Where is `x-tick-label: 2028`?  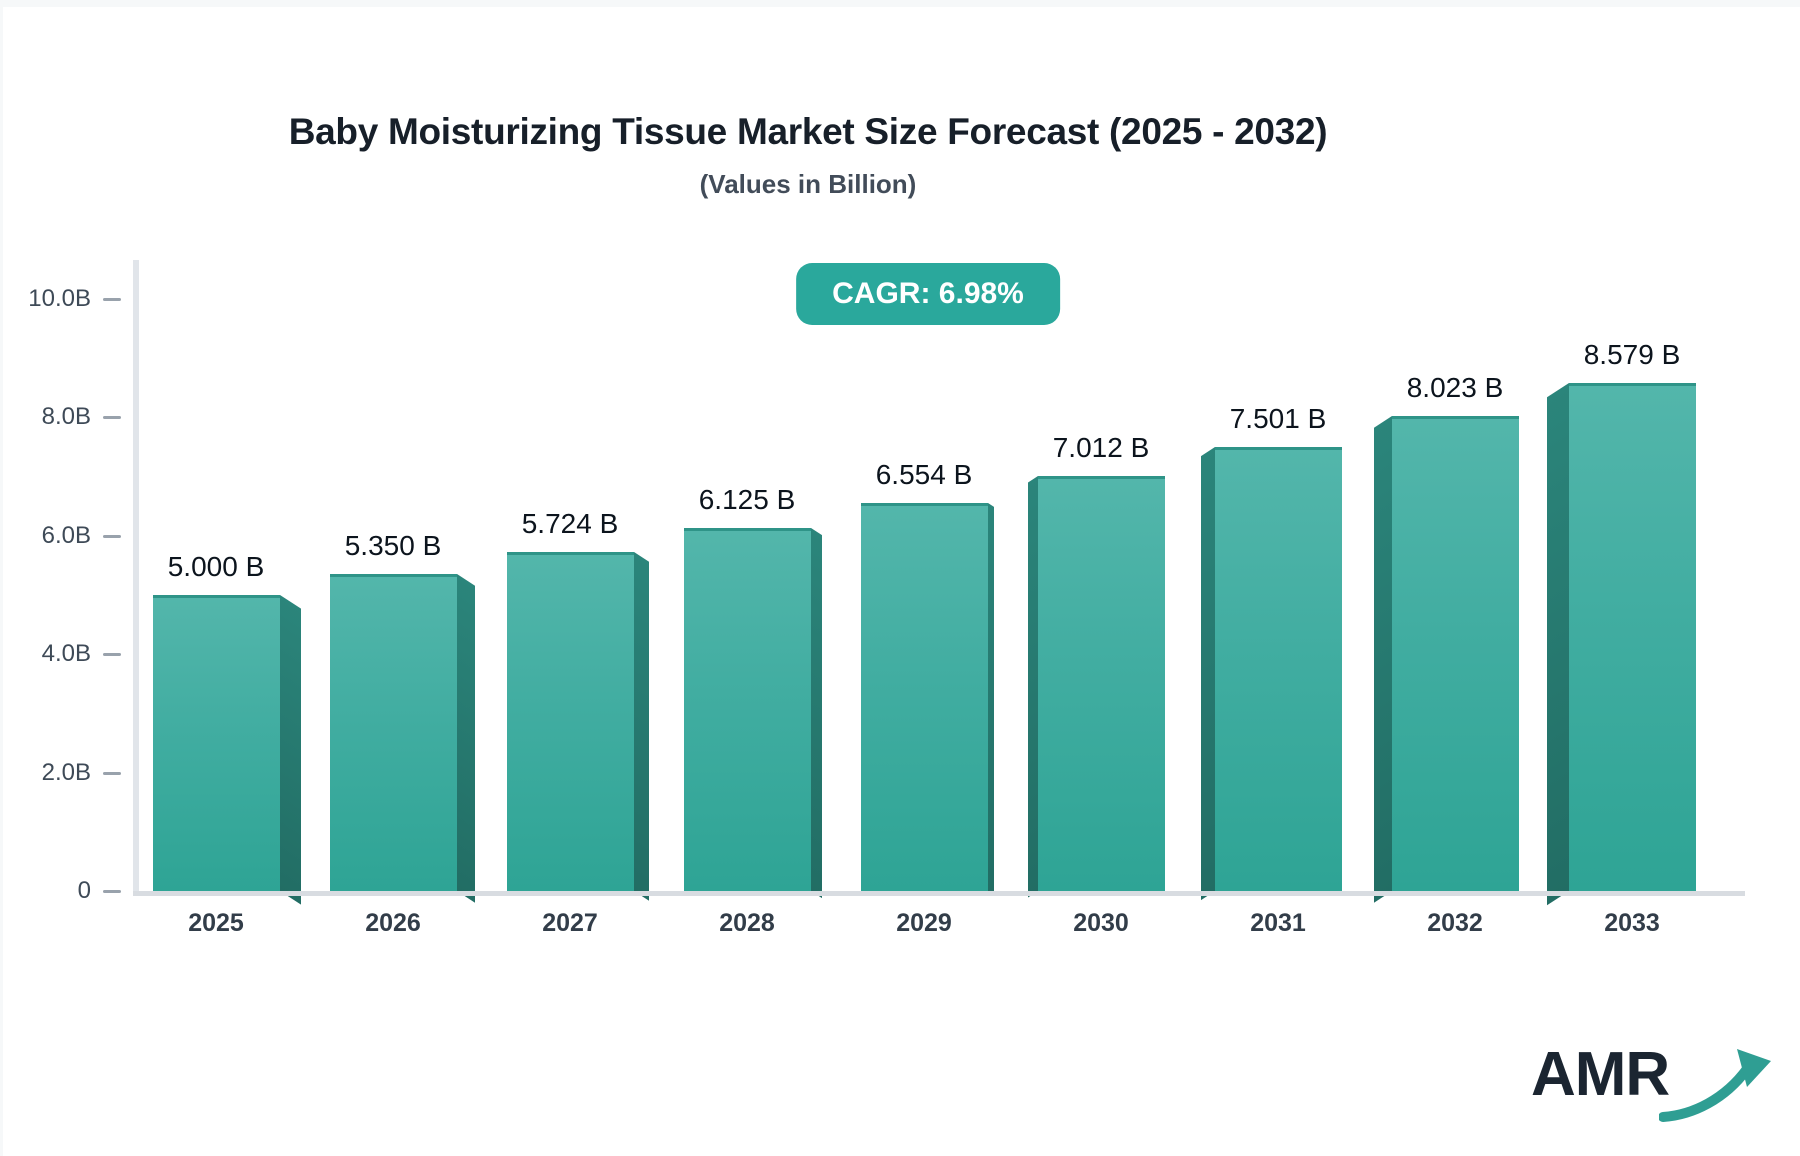
x-tick-label: 2028 is located at coordinates (747, 923).